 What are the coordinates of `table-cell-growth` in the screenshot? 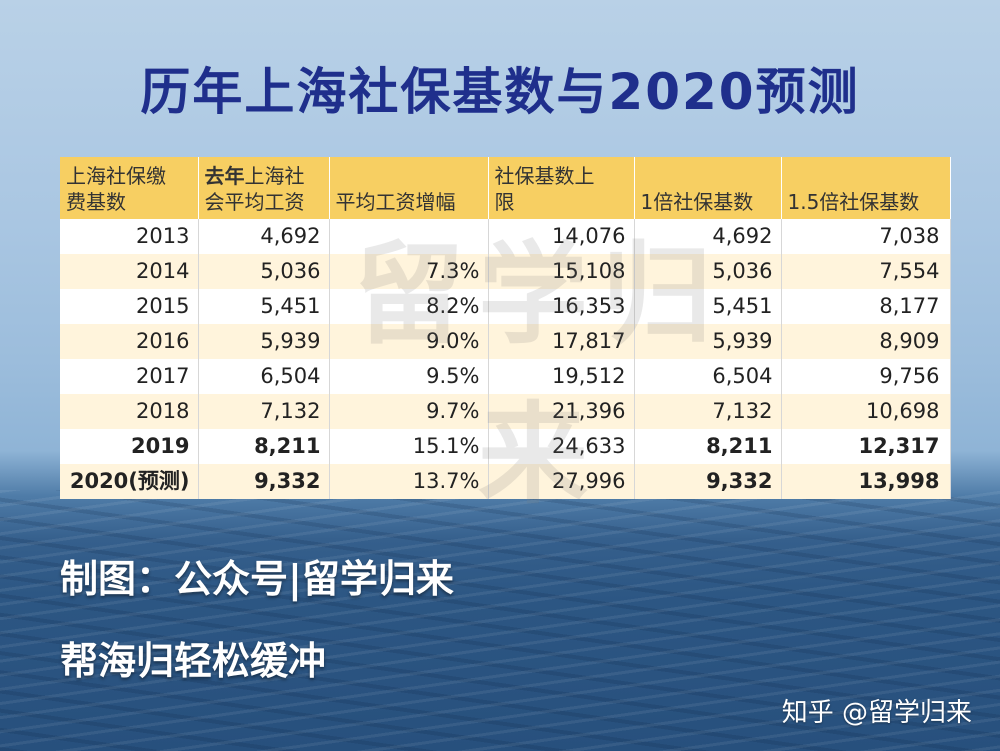 It's located at (409, 236).